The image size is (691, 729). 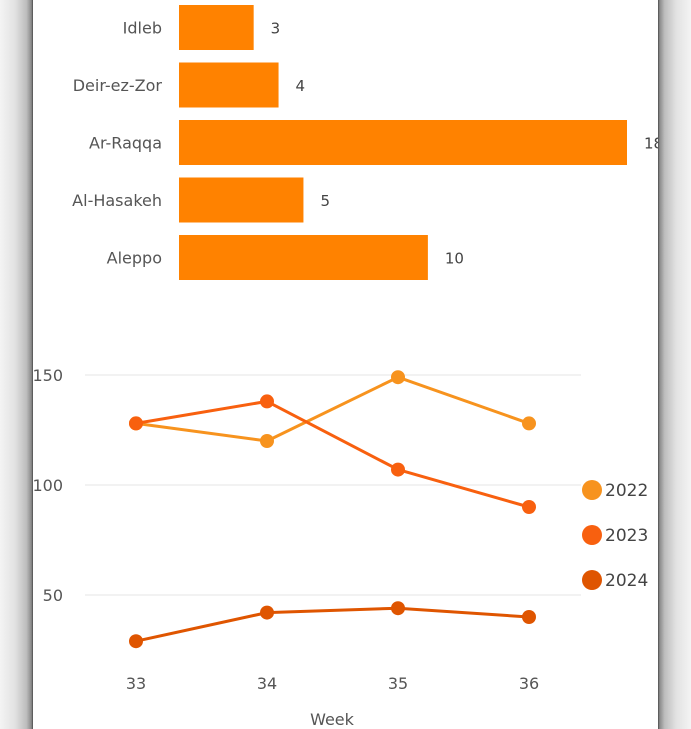 What do you see at coordinates (117, 200) in the screenshot?
I see `category-label: Al-Hasakeh` at bounding box center [117, 200].